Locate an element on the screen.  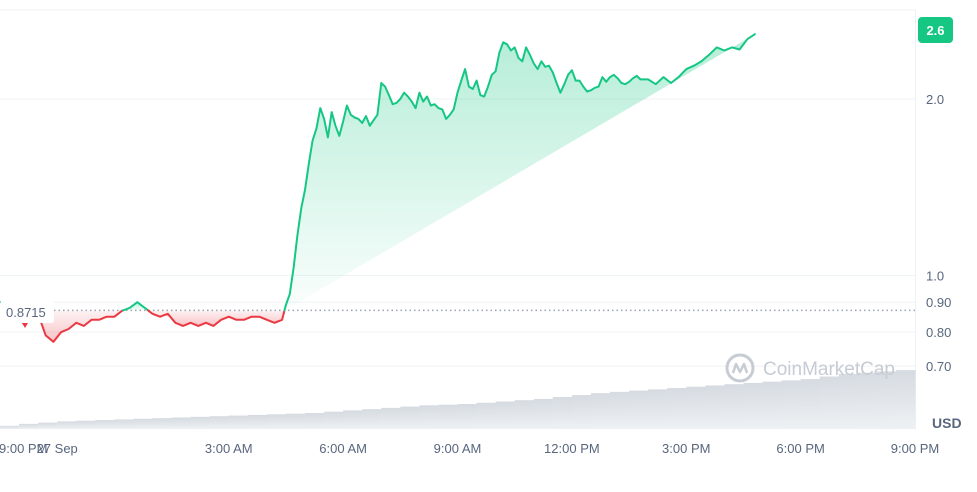
volume-bars is located at coordinates (458, 399).